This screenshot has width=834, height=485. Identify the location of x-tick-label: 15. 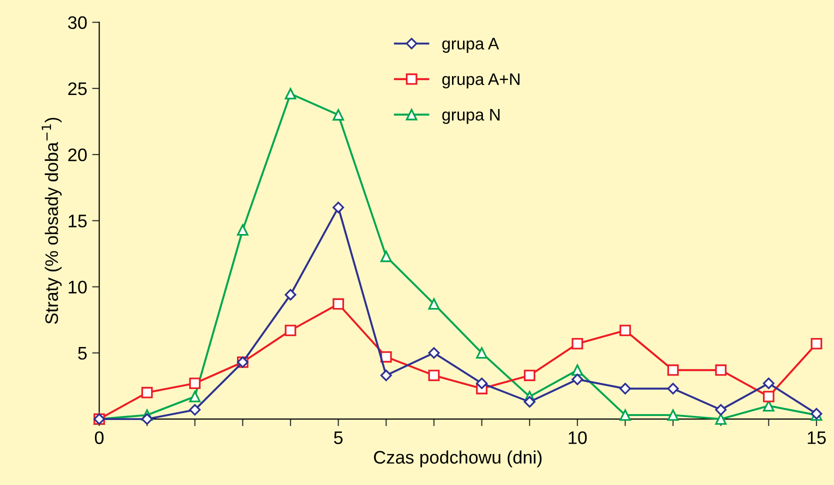
(817, 438).